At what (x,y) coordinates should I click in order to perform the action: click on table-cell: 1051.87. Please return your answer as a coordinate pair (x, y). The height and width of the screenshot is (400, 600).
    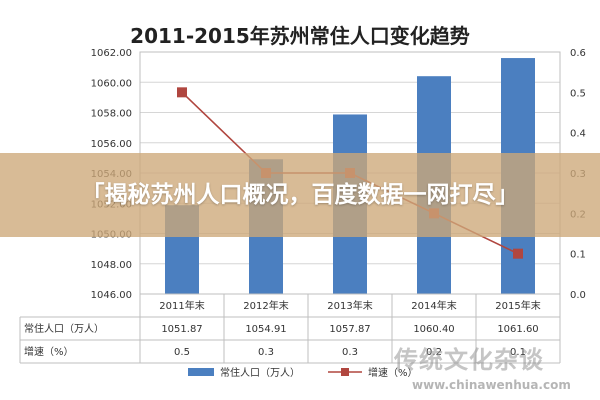
    Looking at the image, I should click on (181, 329).